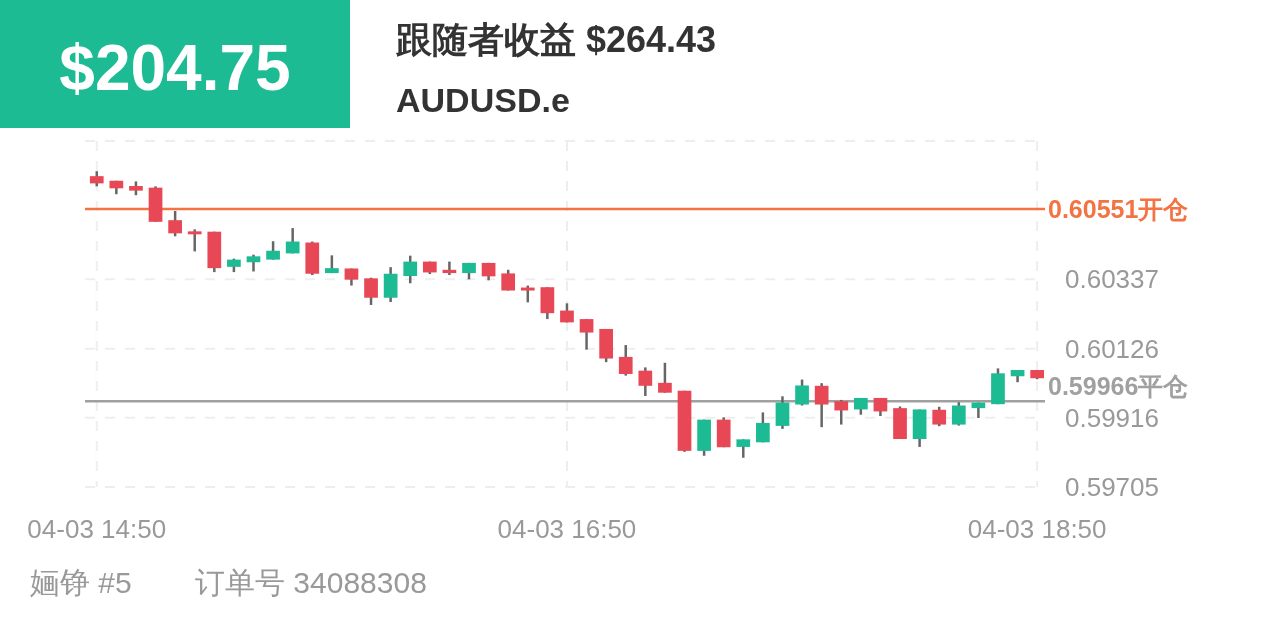  I want to click on y-tick-label: 0.59916, so click(1112, 417).